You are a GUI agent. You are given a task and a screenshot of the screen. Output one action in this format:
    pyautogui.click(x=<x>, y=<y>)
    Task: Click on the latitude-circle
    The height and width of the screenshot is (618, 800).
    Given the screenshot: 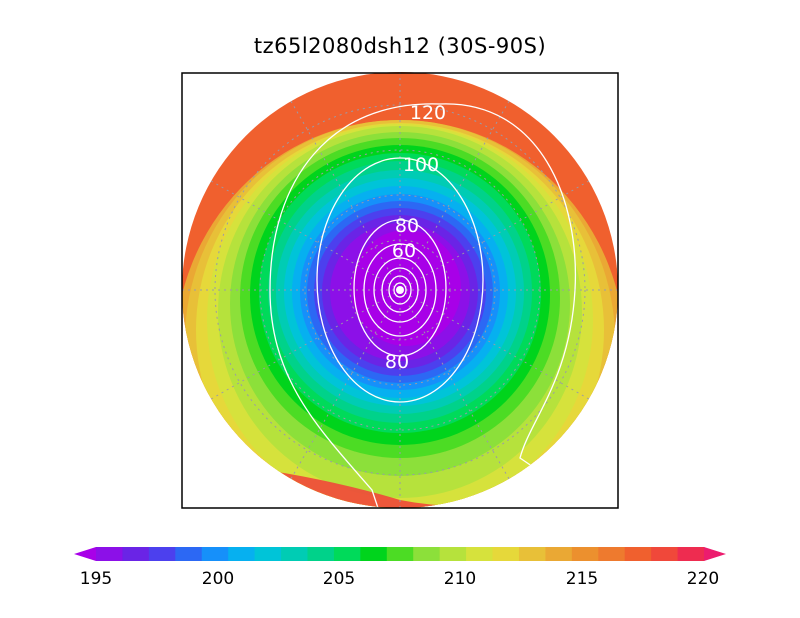 What is the action you would take?
    pyautogui.click(x=400, y=290)
    